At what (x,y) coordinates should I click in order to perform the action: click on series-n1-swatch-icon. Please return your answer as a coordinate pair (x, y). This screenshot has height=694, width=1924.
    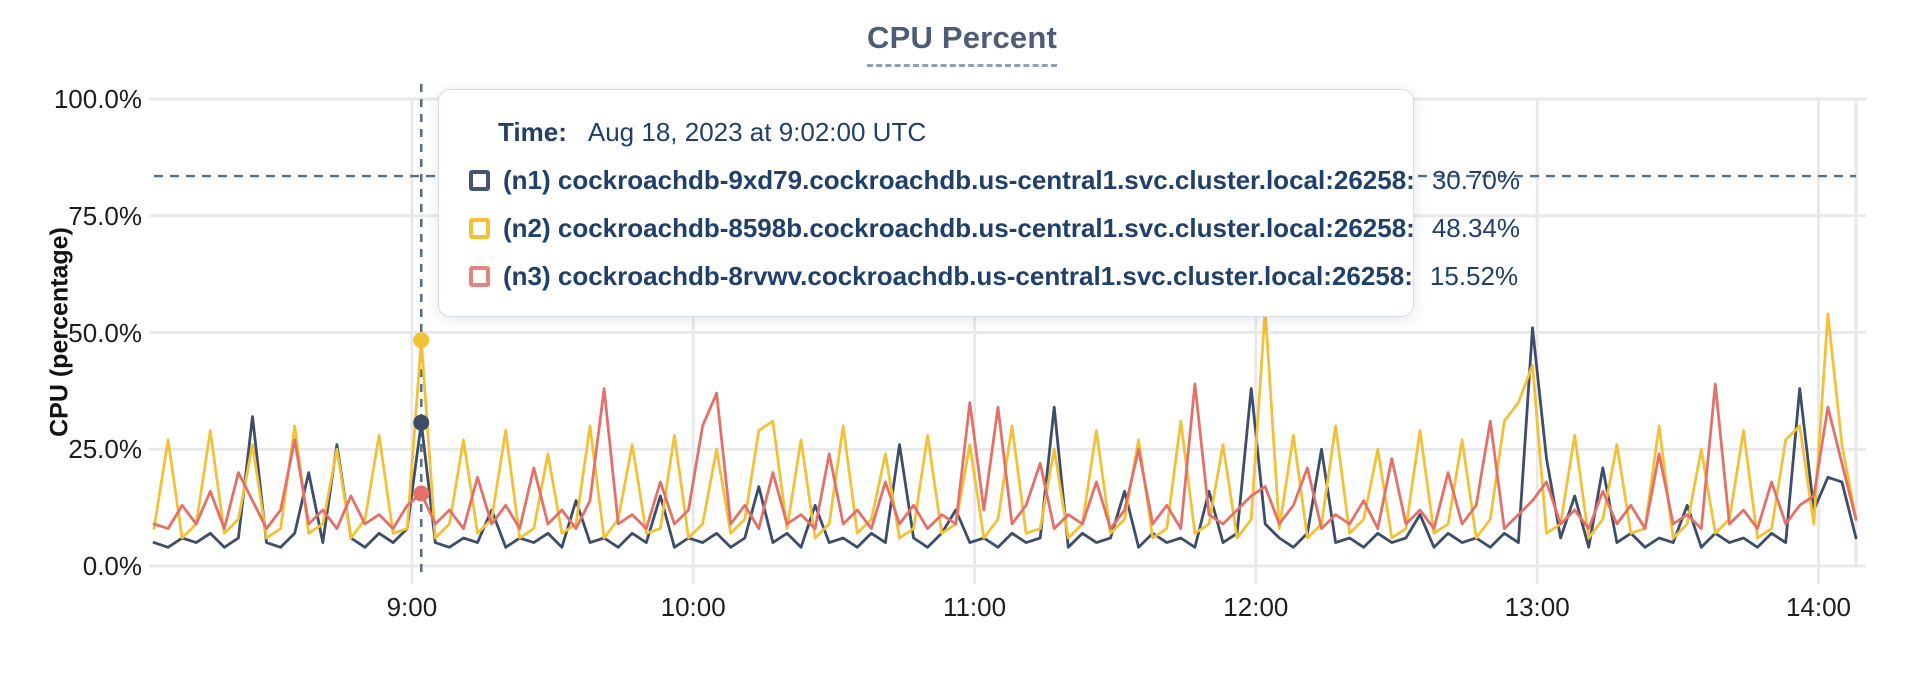
    Looking at the image, I should click on (479, 180).